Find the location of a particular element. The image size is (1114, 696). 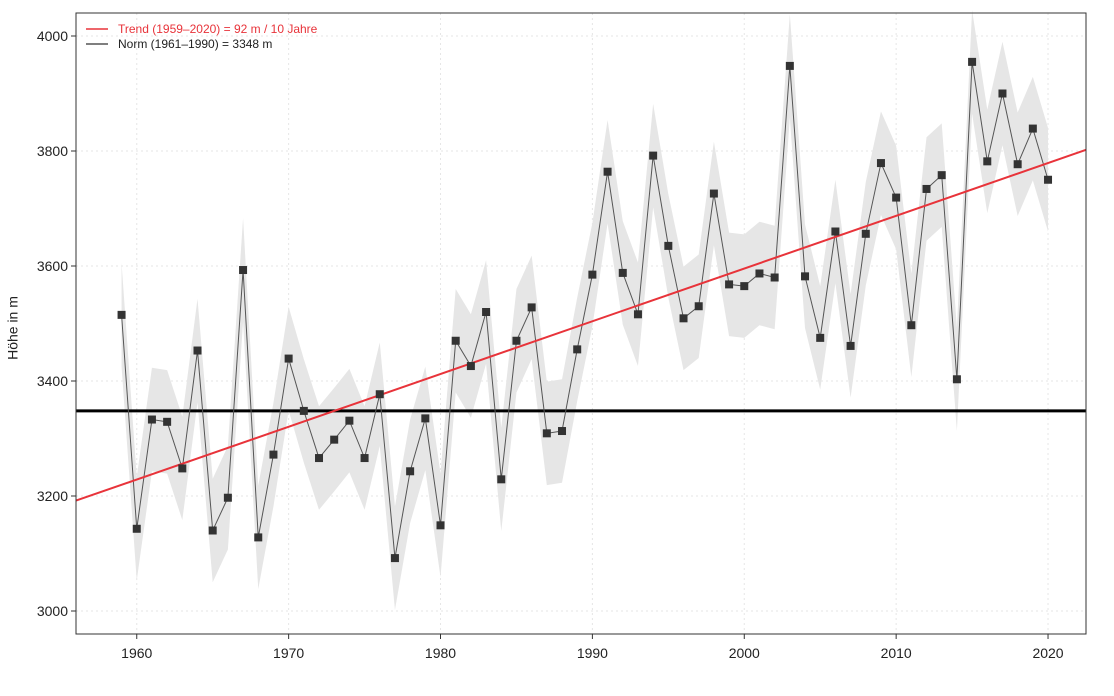

x-tick-label: 2000 is located at coordinates (744, 653).